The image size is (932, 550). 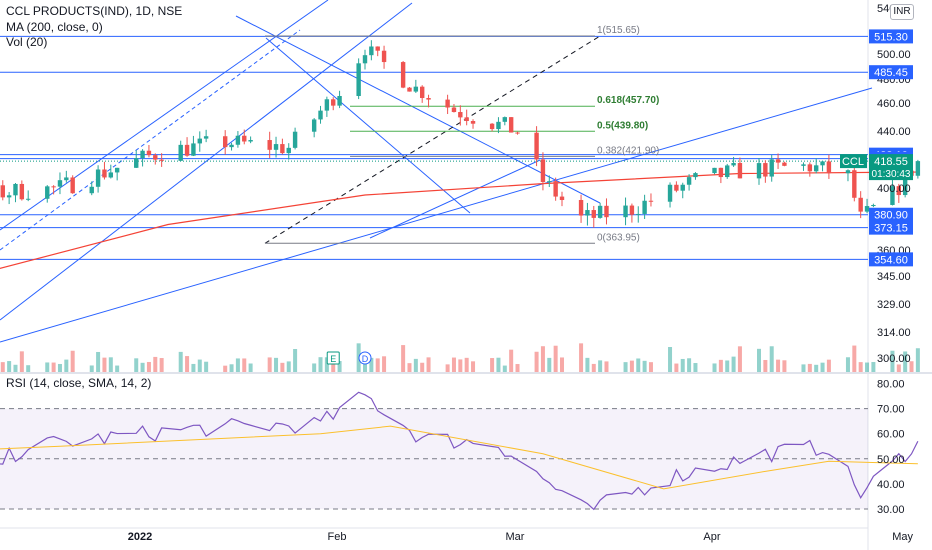 I want to click on rsi-tick-label: 60.00, so click(x=891, y=435).